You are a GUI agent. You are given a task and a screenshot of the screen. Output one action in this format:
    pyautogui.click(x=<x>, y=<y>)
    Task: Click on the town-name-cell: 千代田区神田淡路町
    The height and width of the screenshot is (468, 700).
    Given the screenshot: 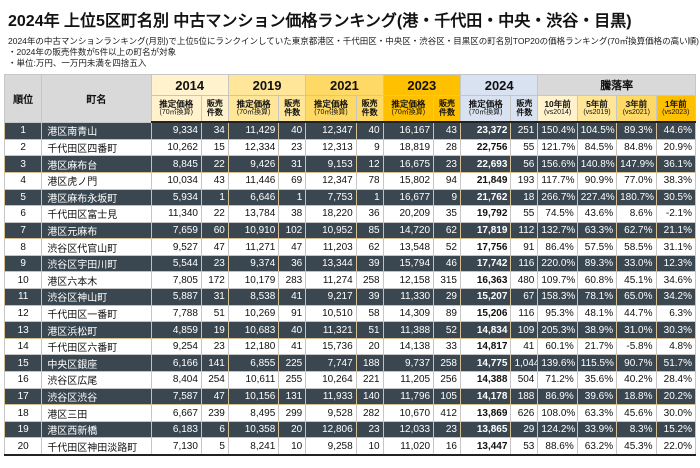 What is the action you would take?
    pyautogui.click(x=96, y=447)
    